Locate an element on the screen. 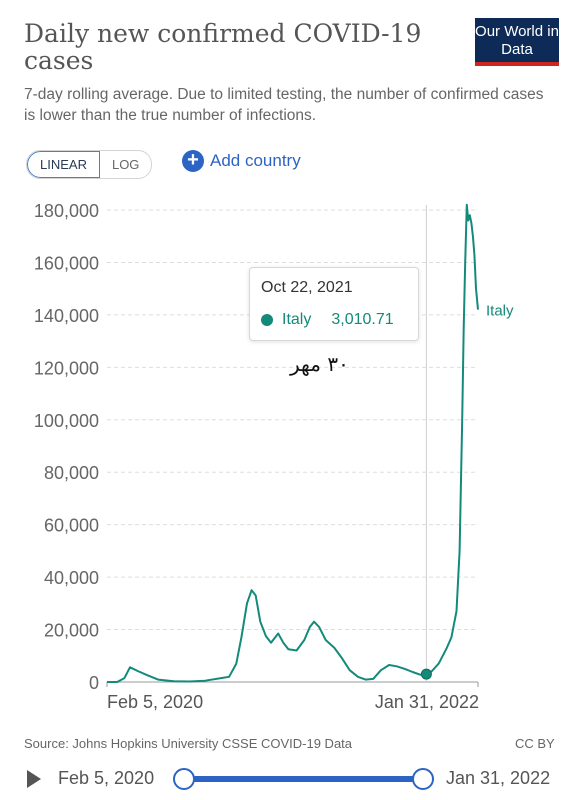 The width and height of the screenshot is (584, 800). license-link: CC BY is located at coordinates (535, 743).